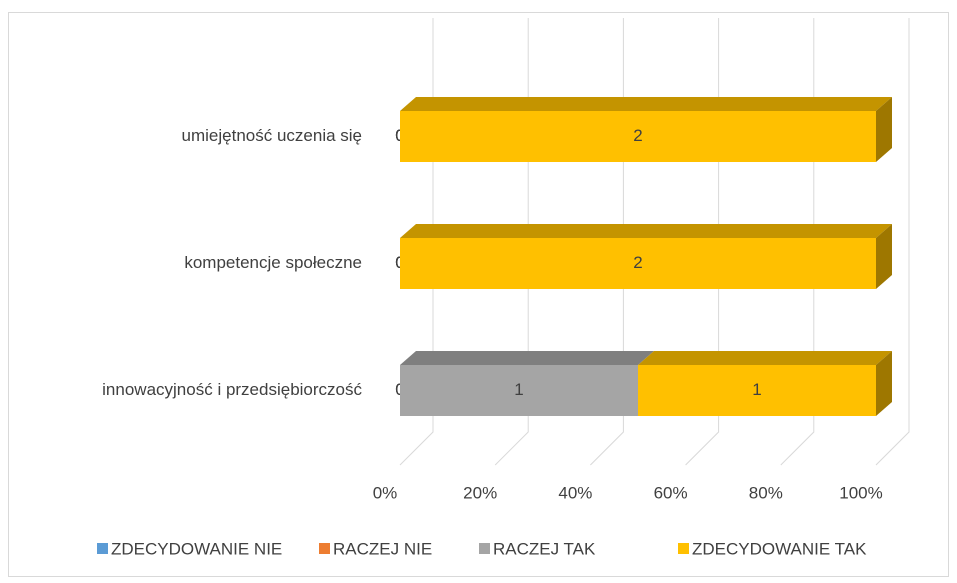 The height and width of the screenshot is (583, 957). What do you see at coordinates (779, 548) in the screenshot?
I see `legend-label: ZDECYDOWANIE TAK` at bounding box center [779, 548].